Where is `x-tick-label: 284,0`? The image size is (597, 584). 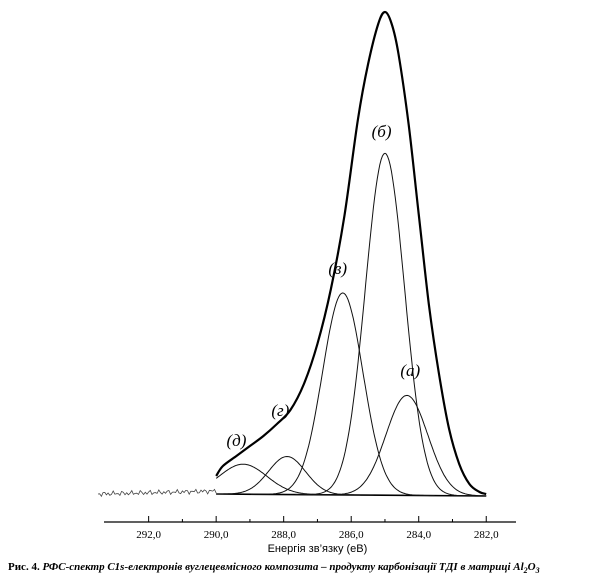
x-tick-label: 284,0 is located at coordinates (418, 535).